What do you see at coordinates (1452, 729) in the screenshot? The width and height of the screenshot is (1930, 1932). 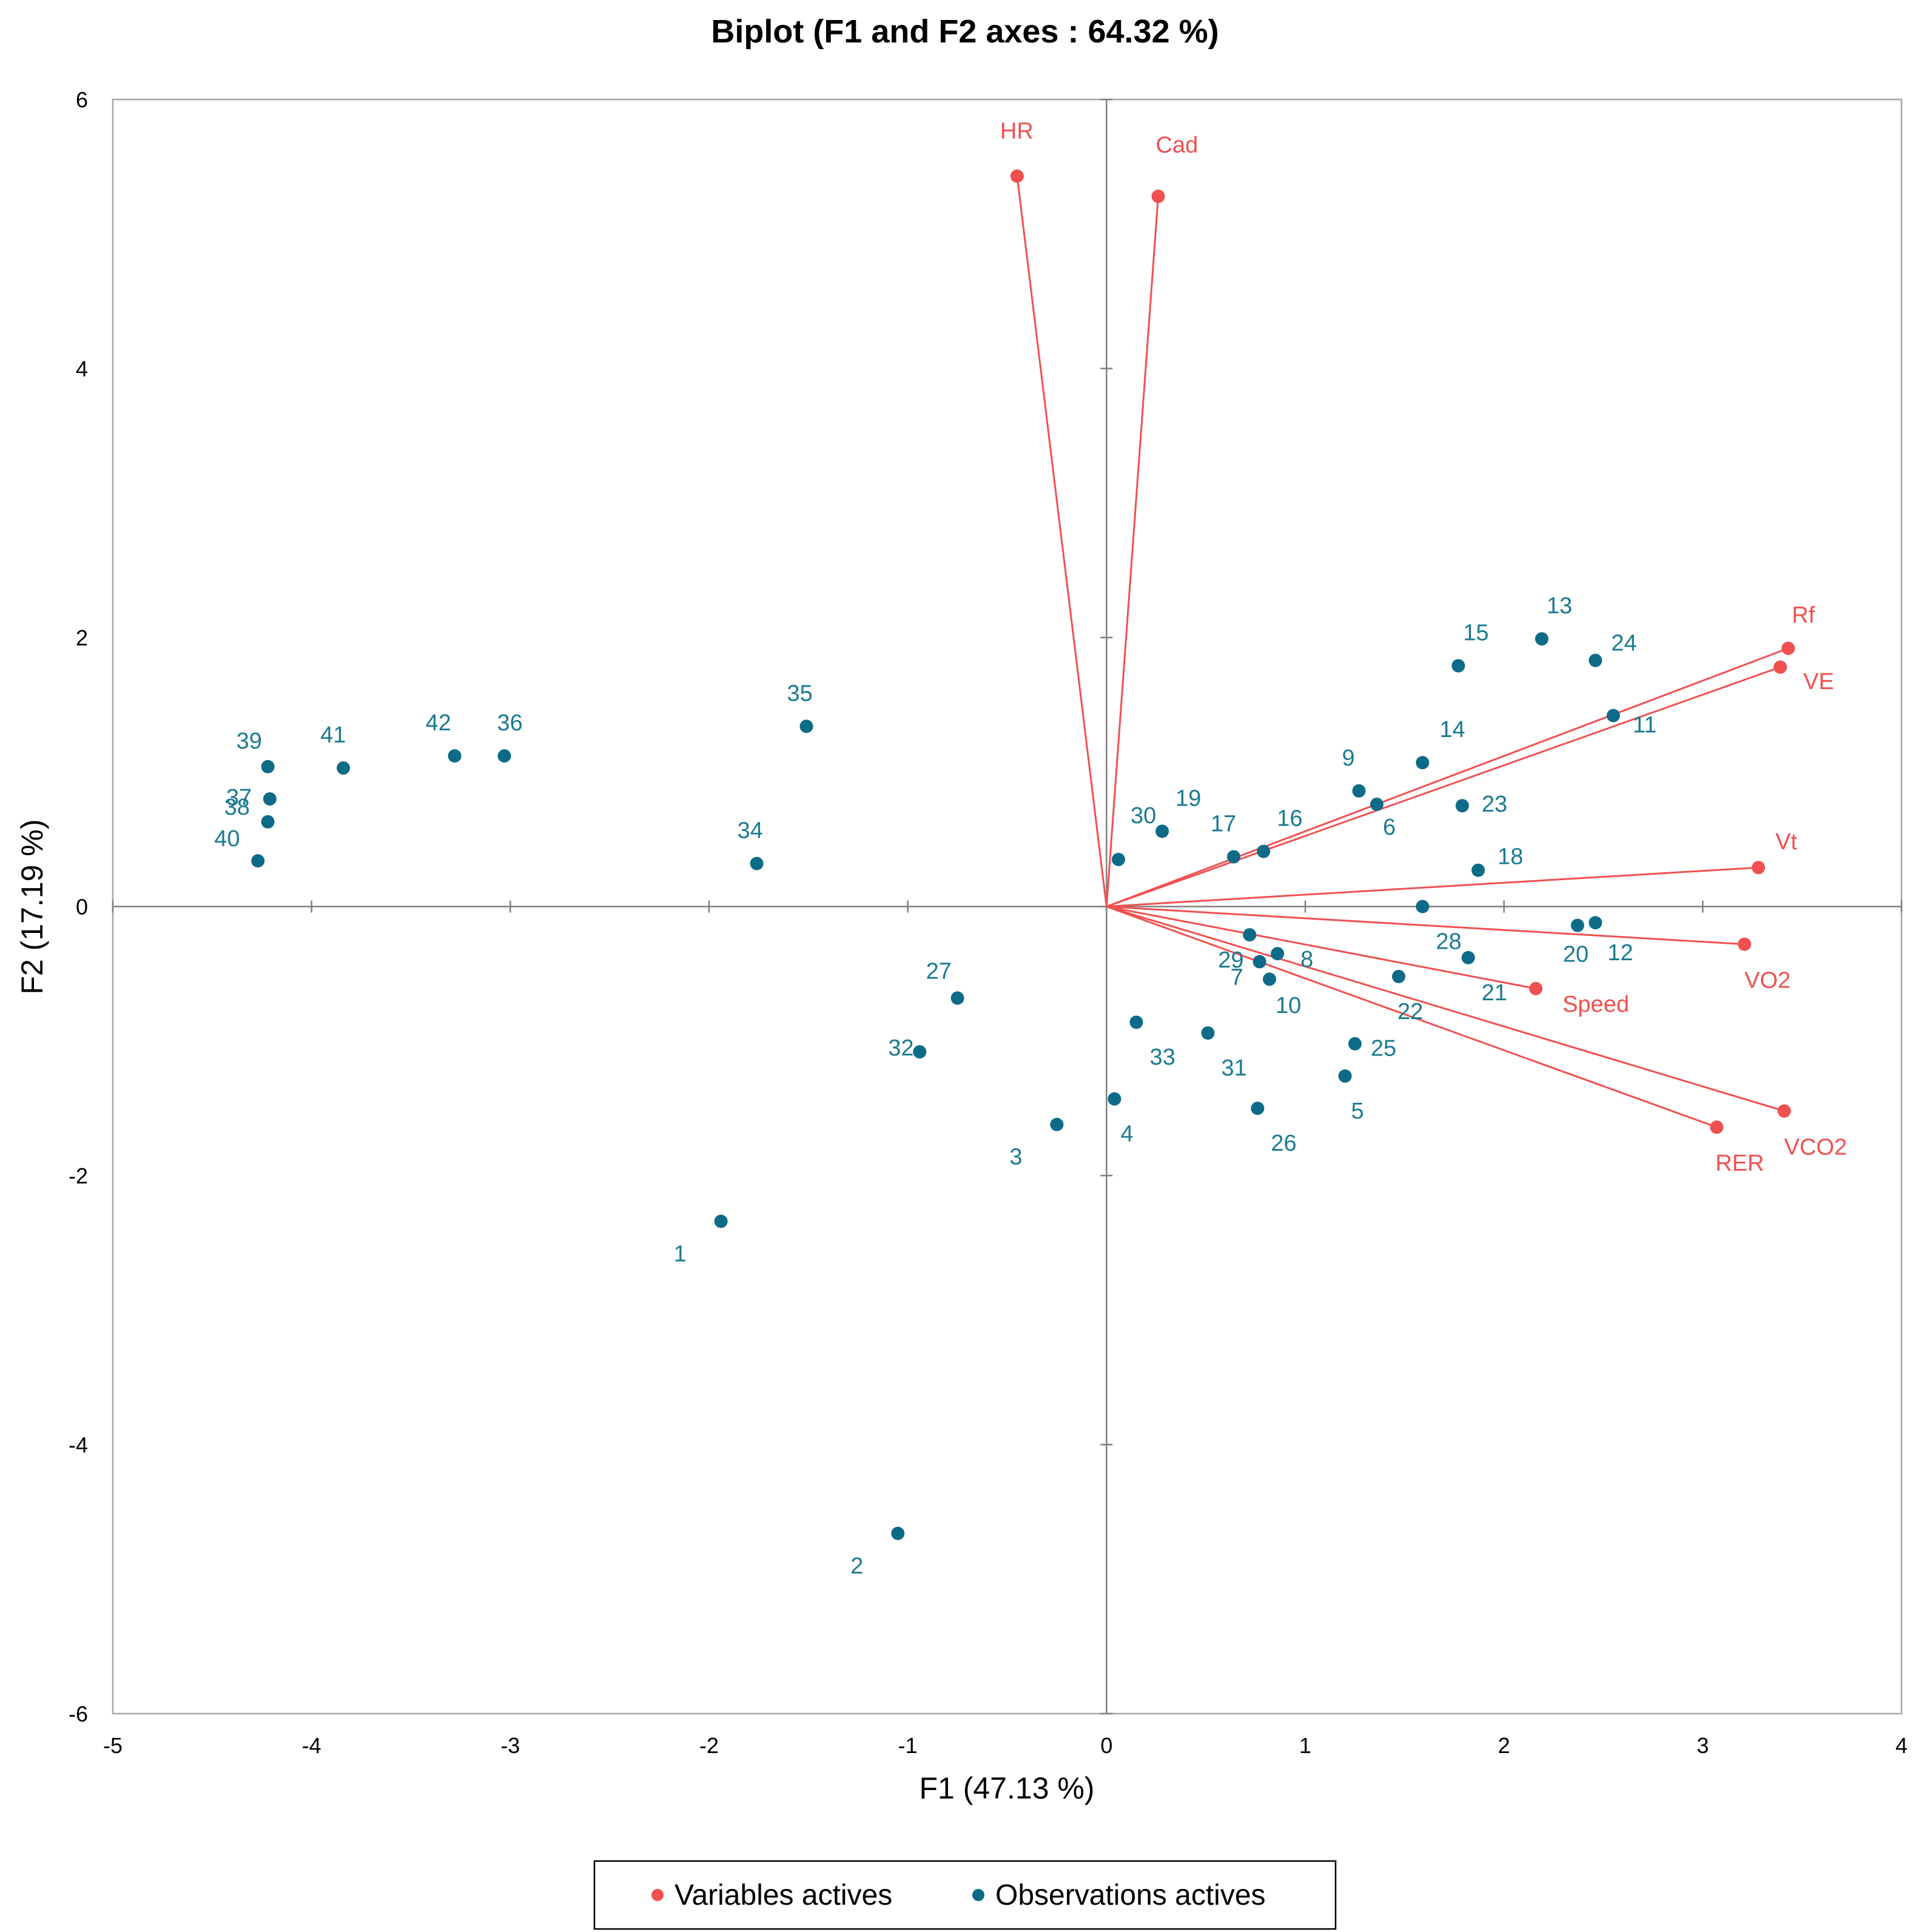 I see `observation-label-14: 14` at bounding box center [1452, 729].